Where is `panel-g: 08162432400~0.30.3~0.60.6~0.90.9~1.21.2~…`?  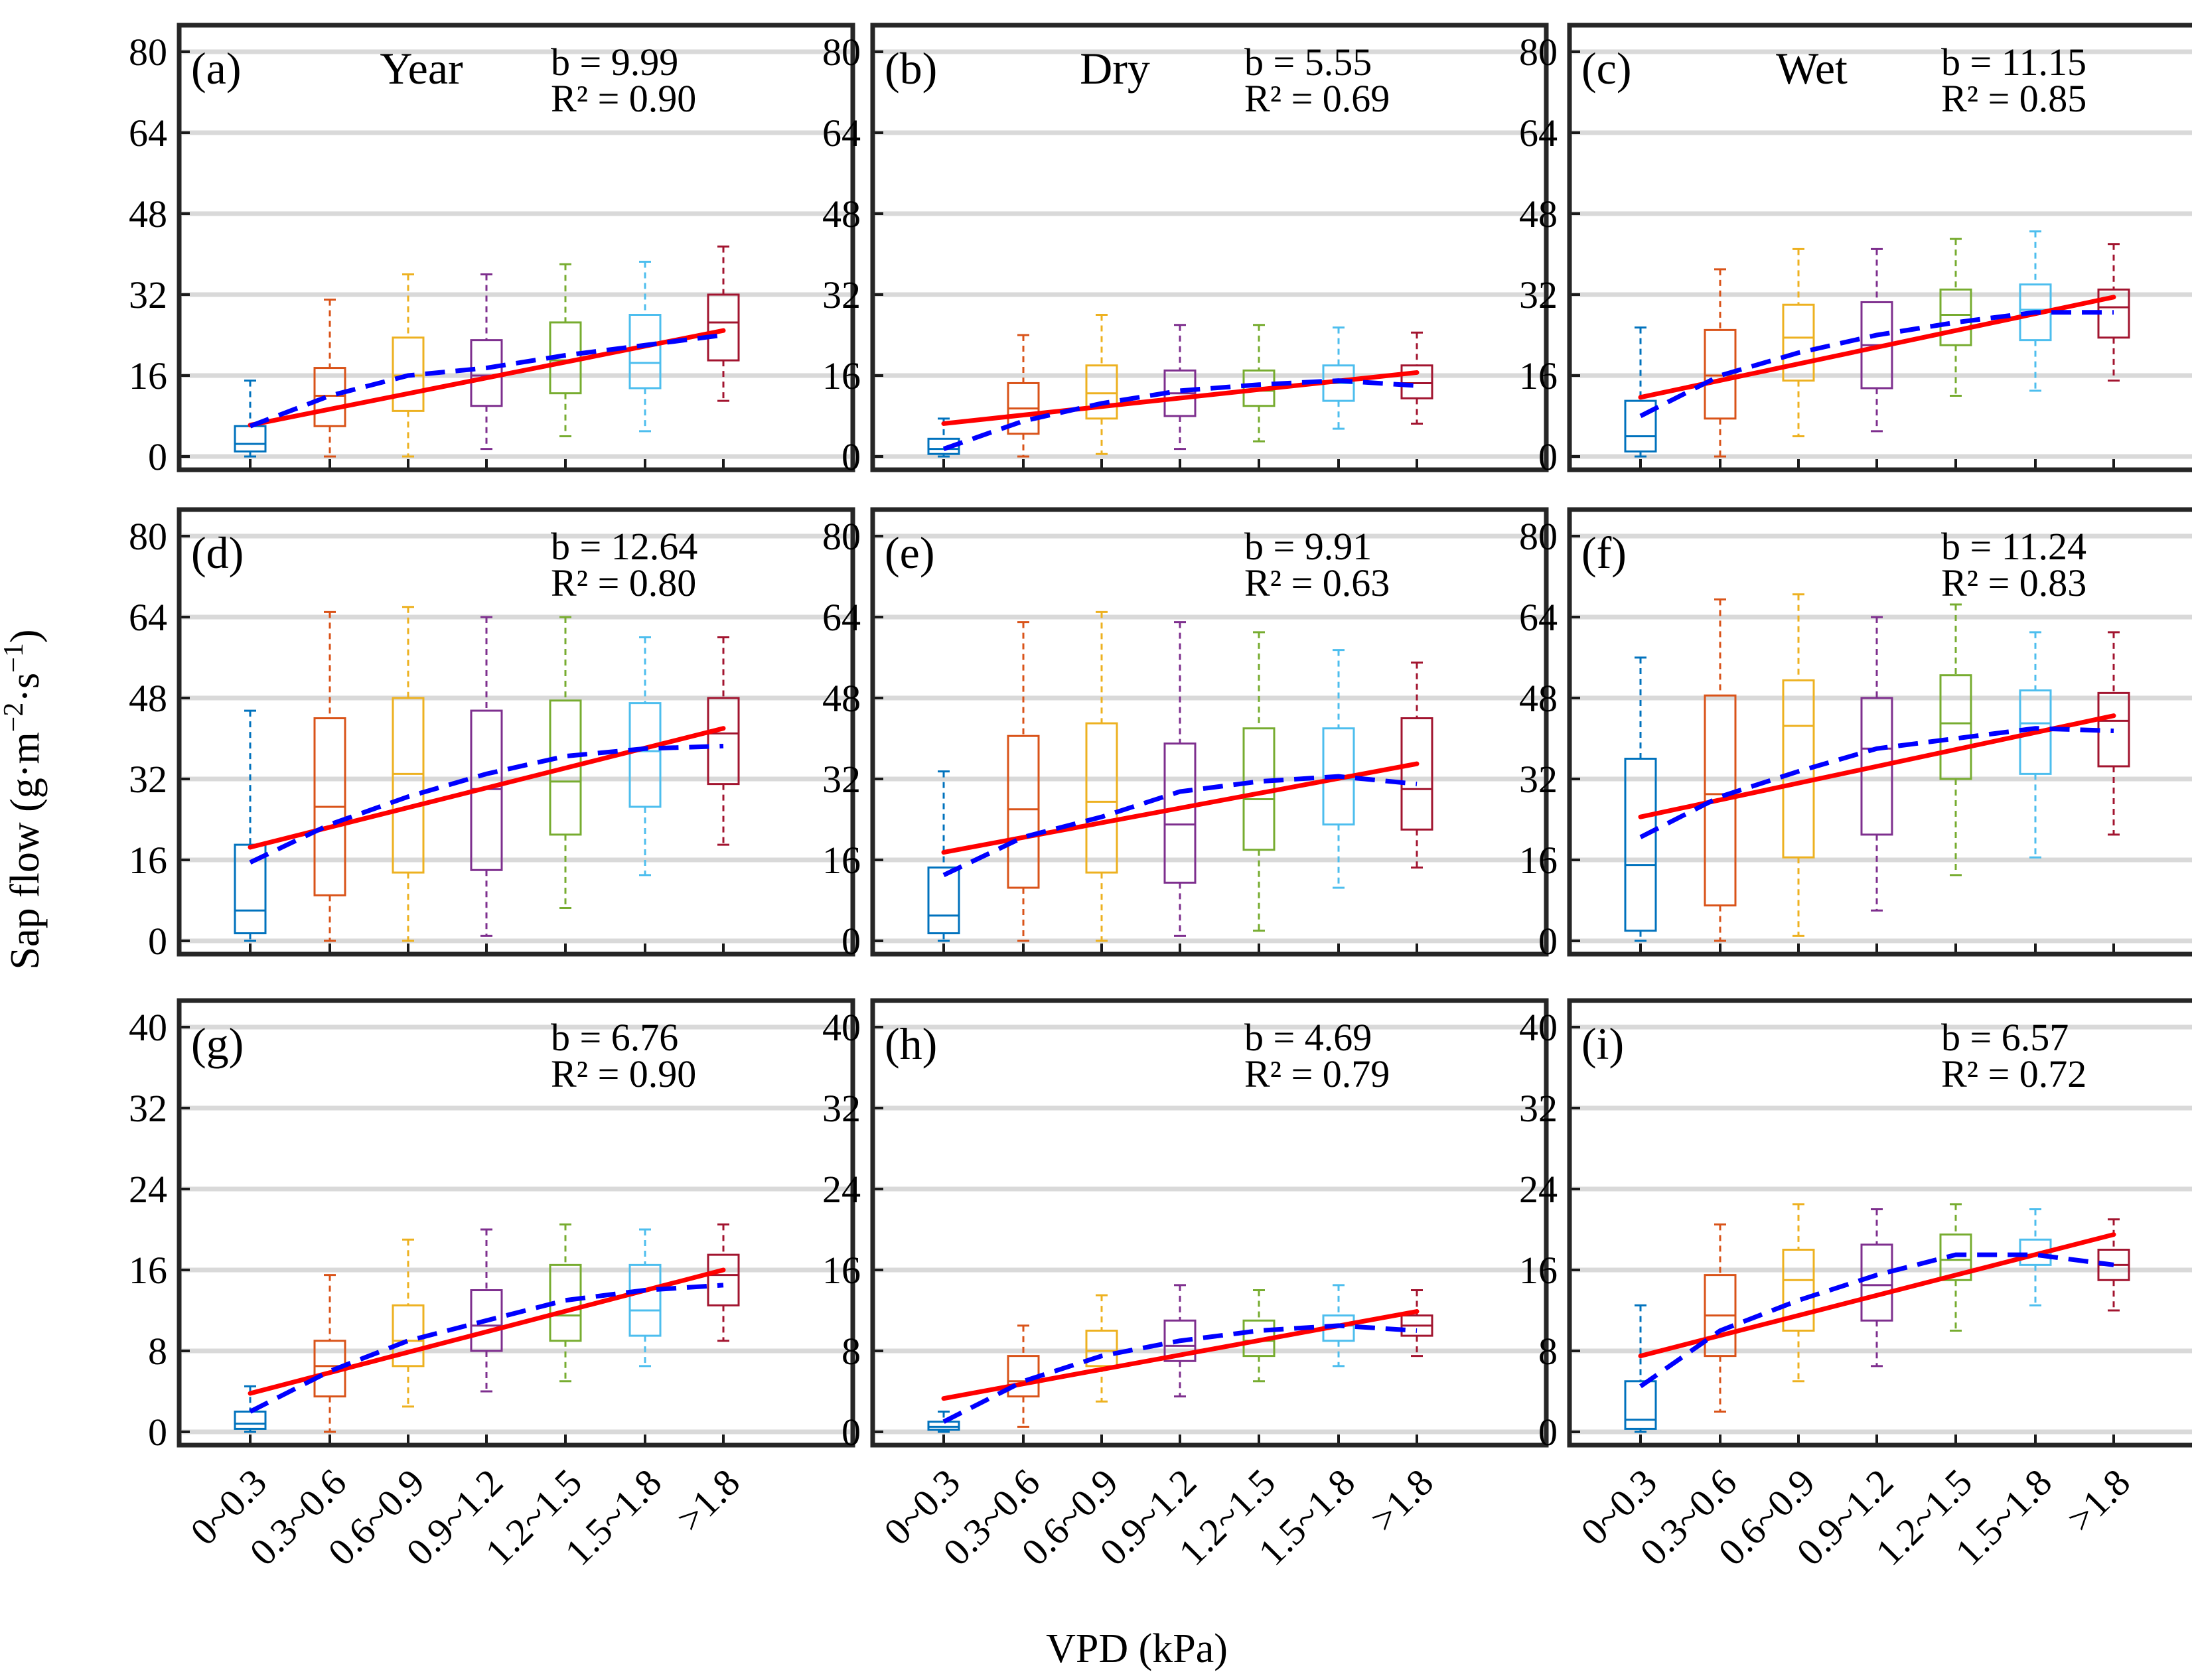
panel-g: 08162432400~0.30.3~0.60.6~0.90.9~1.21.2~… is located at coordinates (492, 1286).